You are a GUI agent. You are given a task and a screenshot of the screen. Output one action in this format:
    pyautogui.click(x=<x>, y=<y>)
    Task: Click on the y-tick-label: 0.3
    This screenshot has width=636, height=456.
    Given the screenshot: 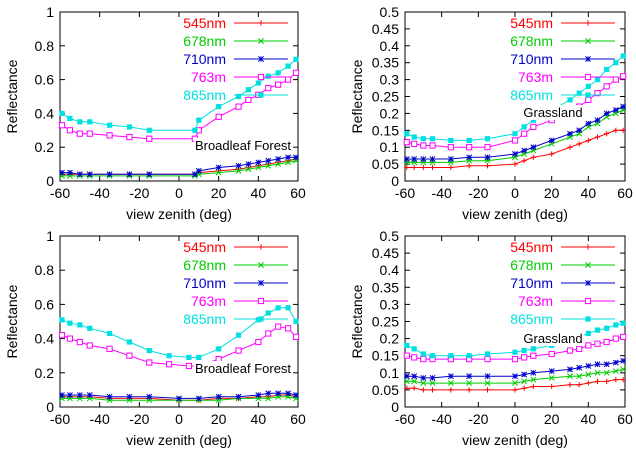 What is the action you would take?
    pyautogui.click(x=390, y=304)
    